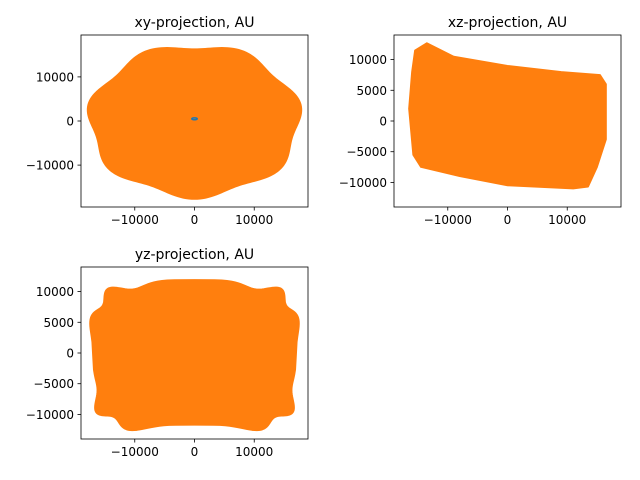 The height and width of the screenshot is (480, 640). I want to click on axis-ticks: −10000 0 10000 −10000 0 10000, so click(150, 148).